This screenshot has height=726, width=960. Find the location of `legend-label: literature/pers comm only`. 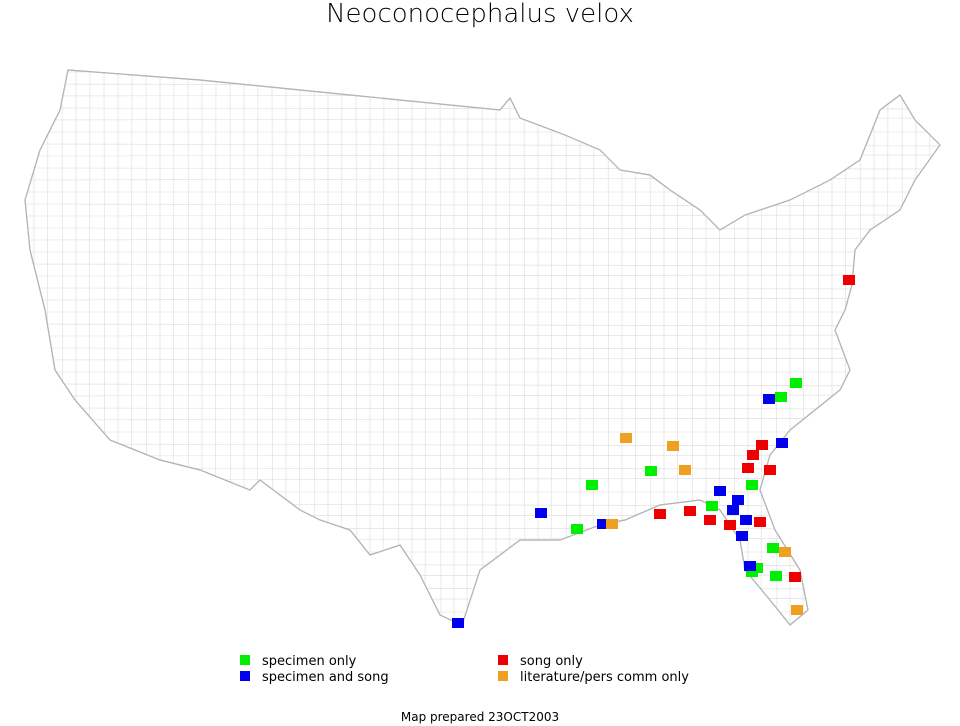

legend-label: literature/pers comm only is located at coordinates (604, 677).